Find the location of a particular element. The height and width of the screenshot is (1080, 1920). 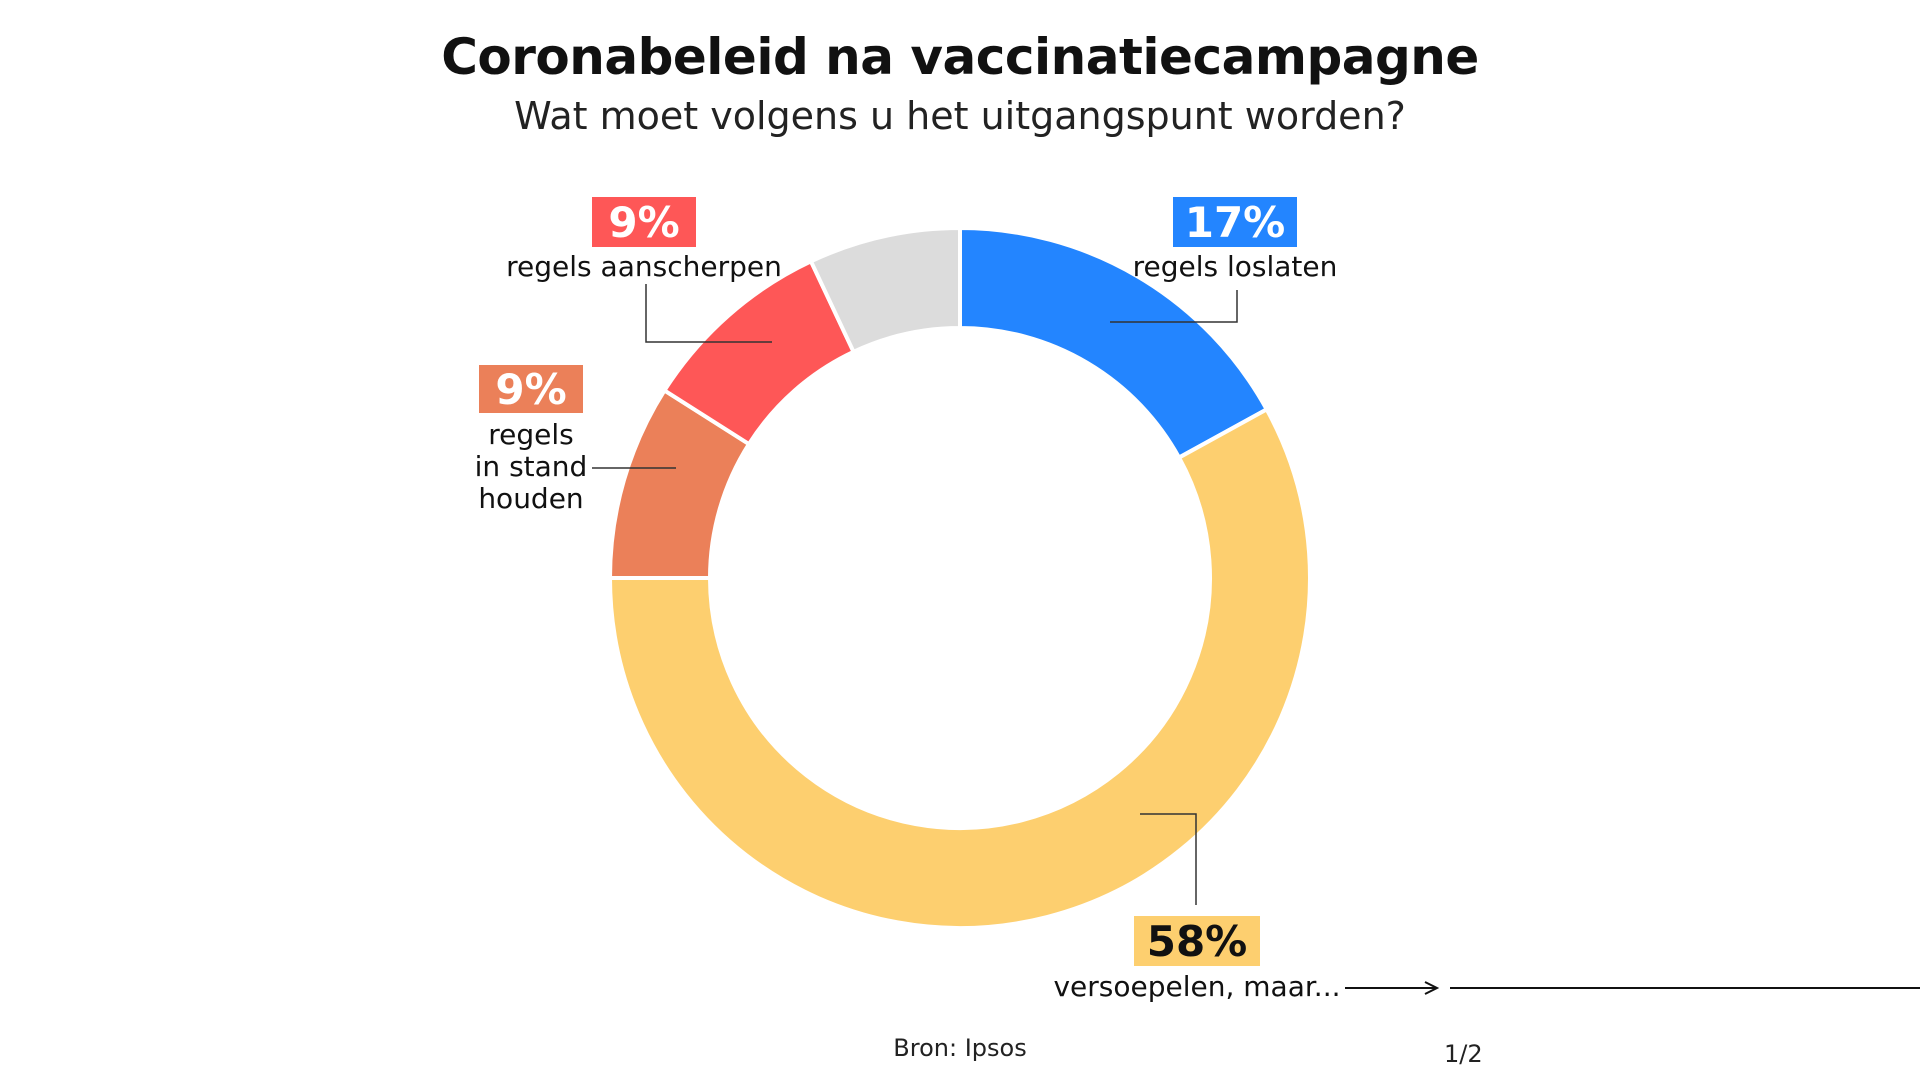

slice-label-3: 9%regels aanscherpen is located at coordinates (644, 270).